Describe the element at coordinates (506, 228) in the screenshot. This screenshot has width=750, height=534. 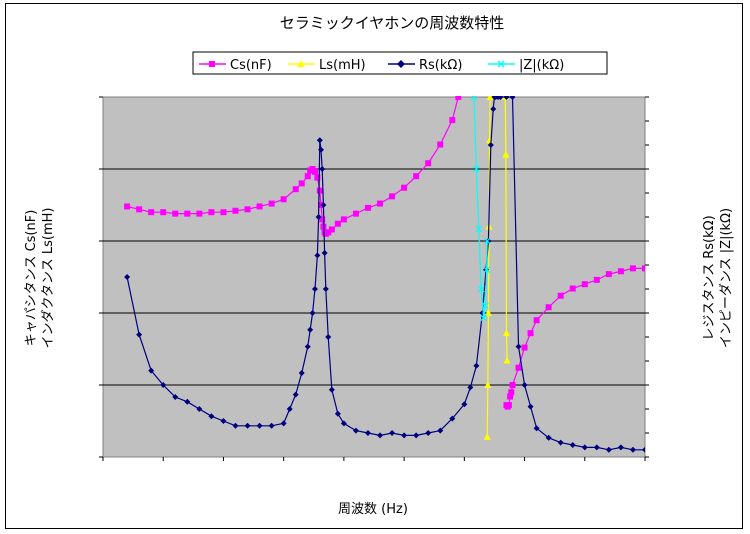
I see `series-2-b-line` at that location.